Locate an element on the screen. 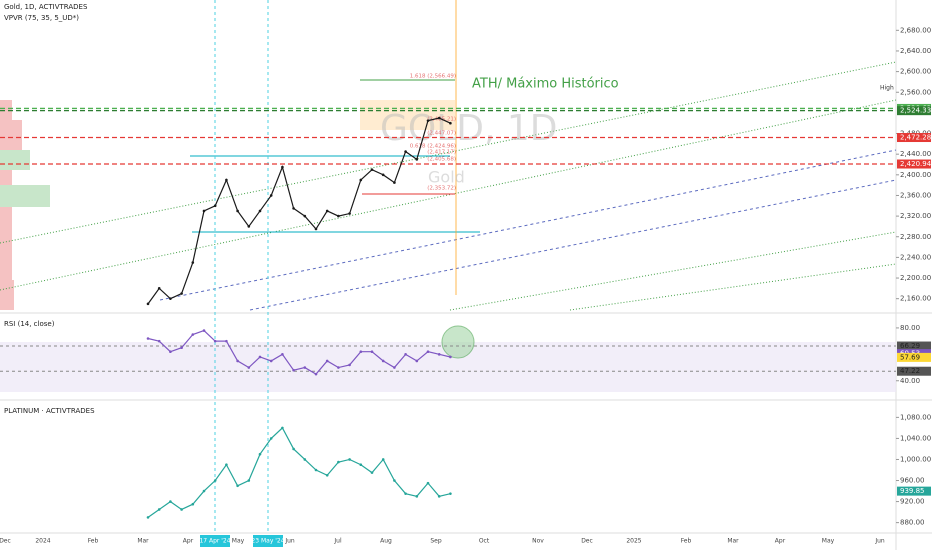  x-tick-label: Jun is located at coordinates (289, 541).